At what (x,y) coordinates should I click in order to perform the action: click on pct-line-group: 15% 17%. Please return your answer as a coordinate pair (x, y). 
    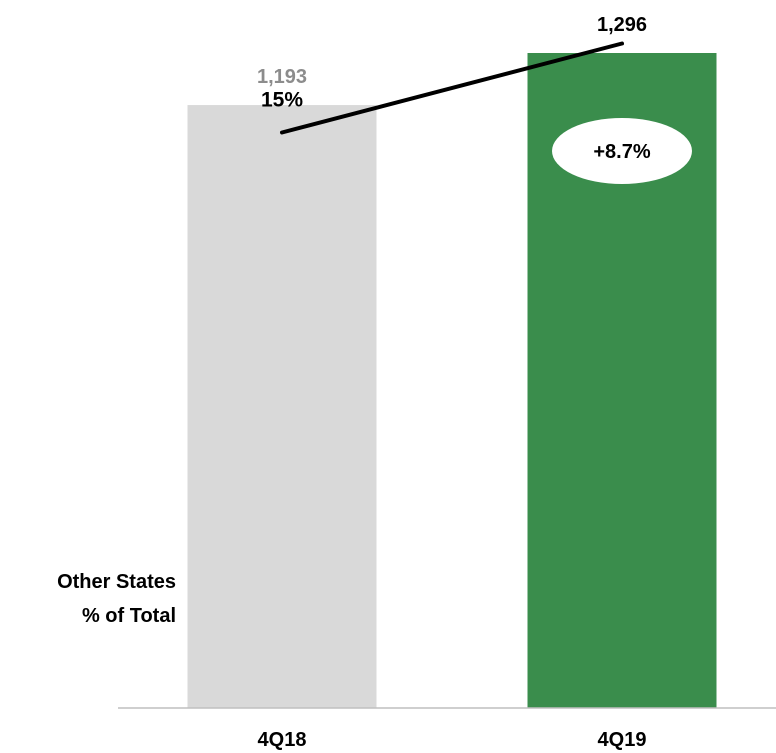
    Looking at the image, I should click on (459, 67).